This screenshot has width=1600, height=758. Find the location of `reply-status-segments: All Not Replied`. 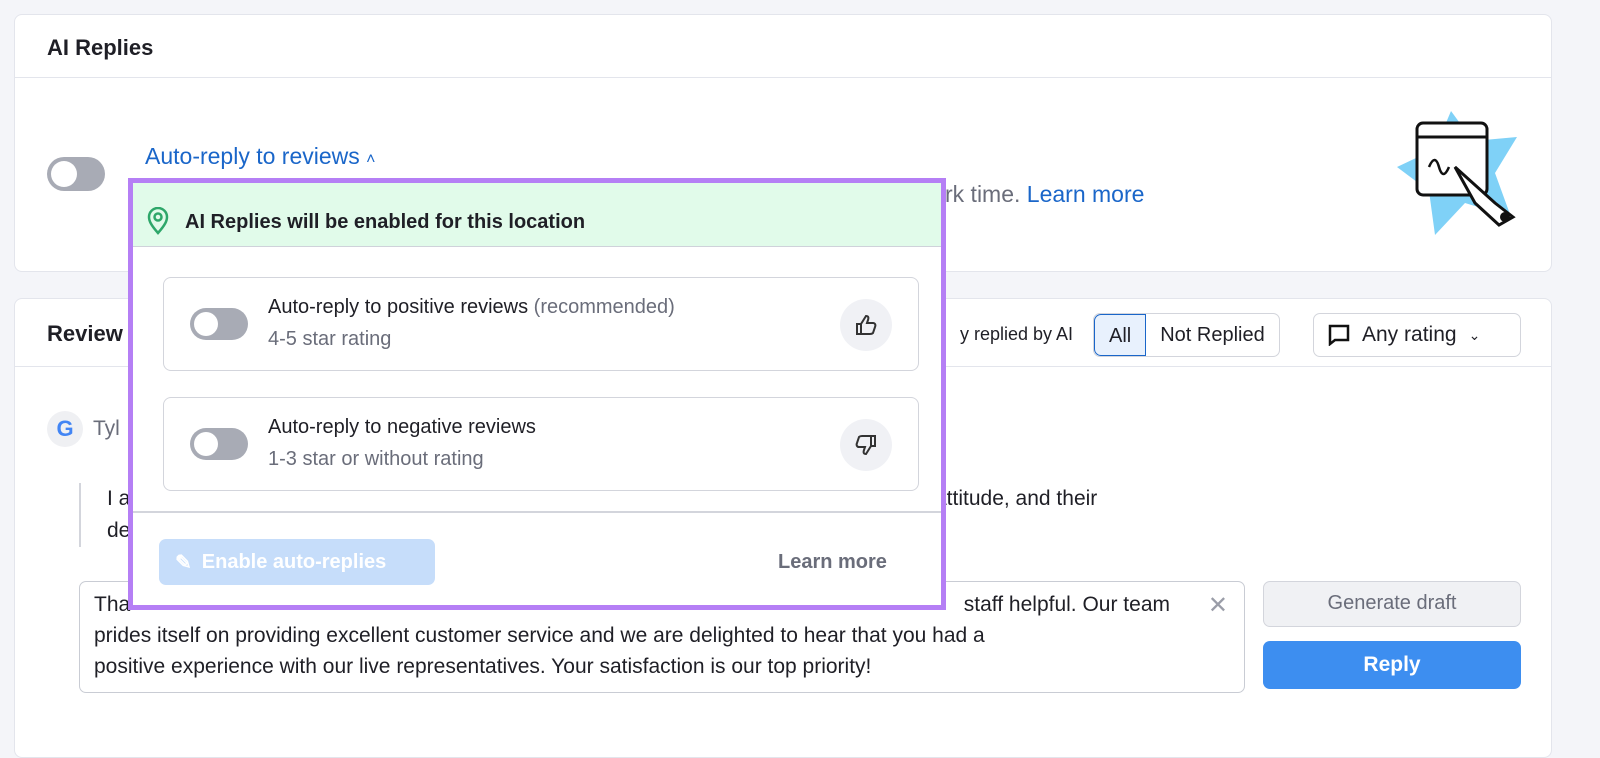

reply-status-segments: All Not Replied is located at coordinates (1186, 335).